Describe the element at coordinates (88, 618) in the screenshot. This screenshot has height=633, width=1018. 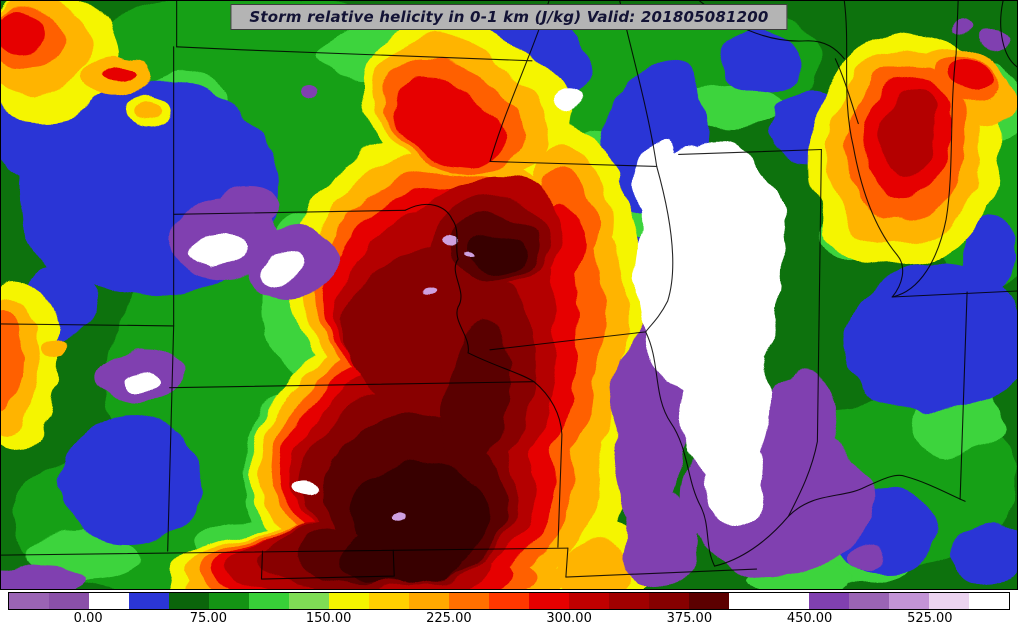
I see `colorbar-tick-label: 0.00` at that location.